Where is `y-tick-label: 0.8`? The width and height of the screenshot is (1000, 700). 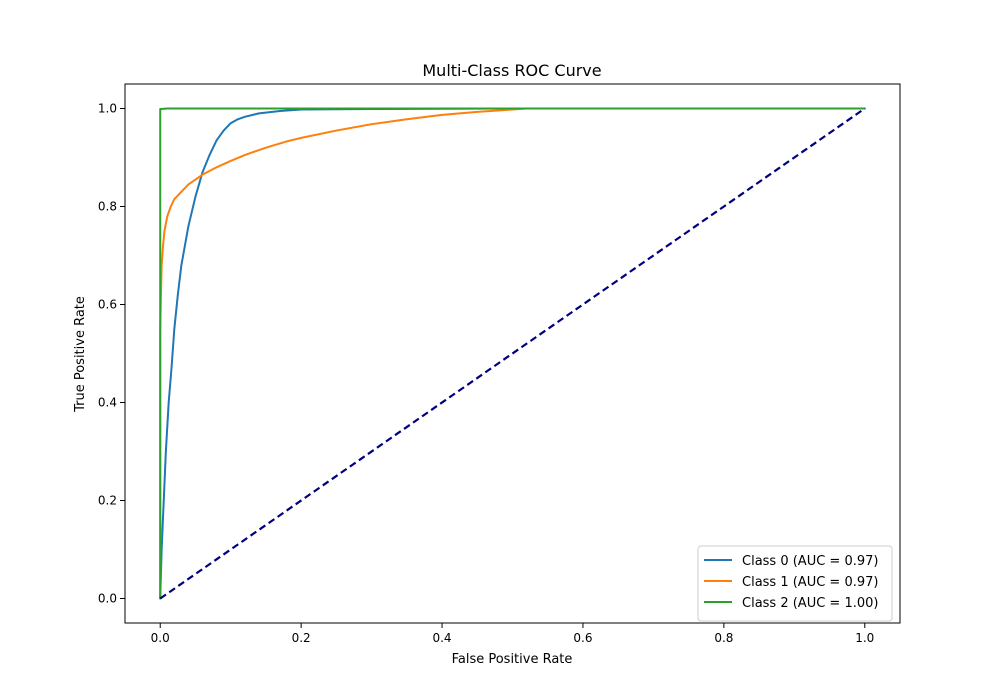 y-tick-label: 0.8 is located at coordinates (107, 207).